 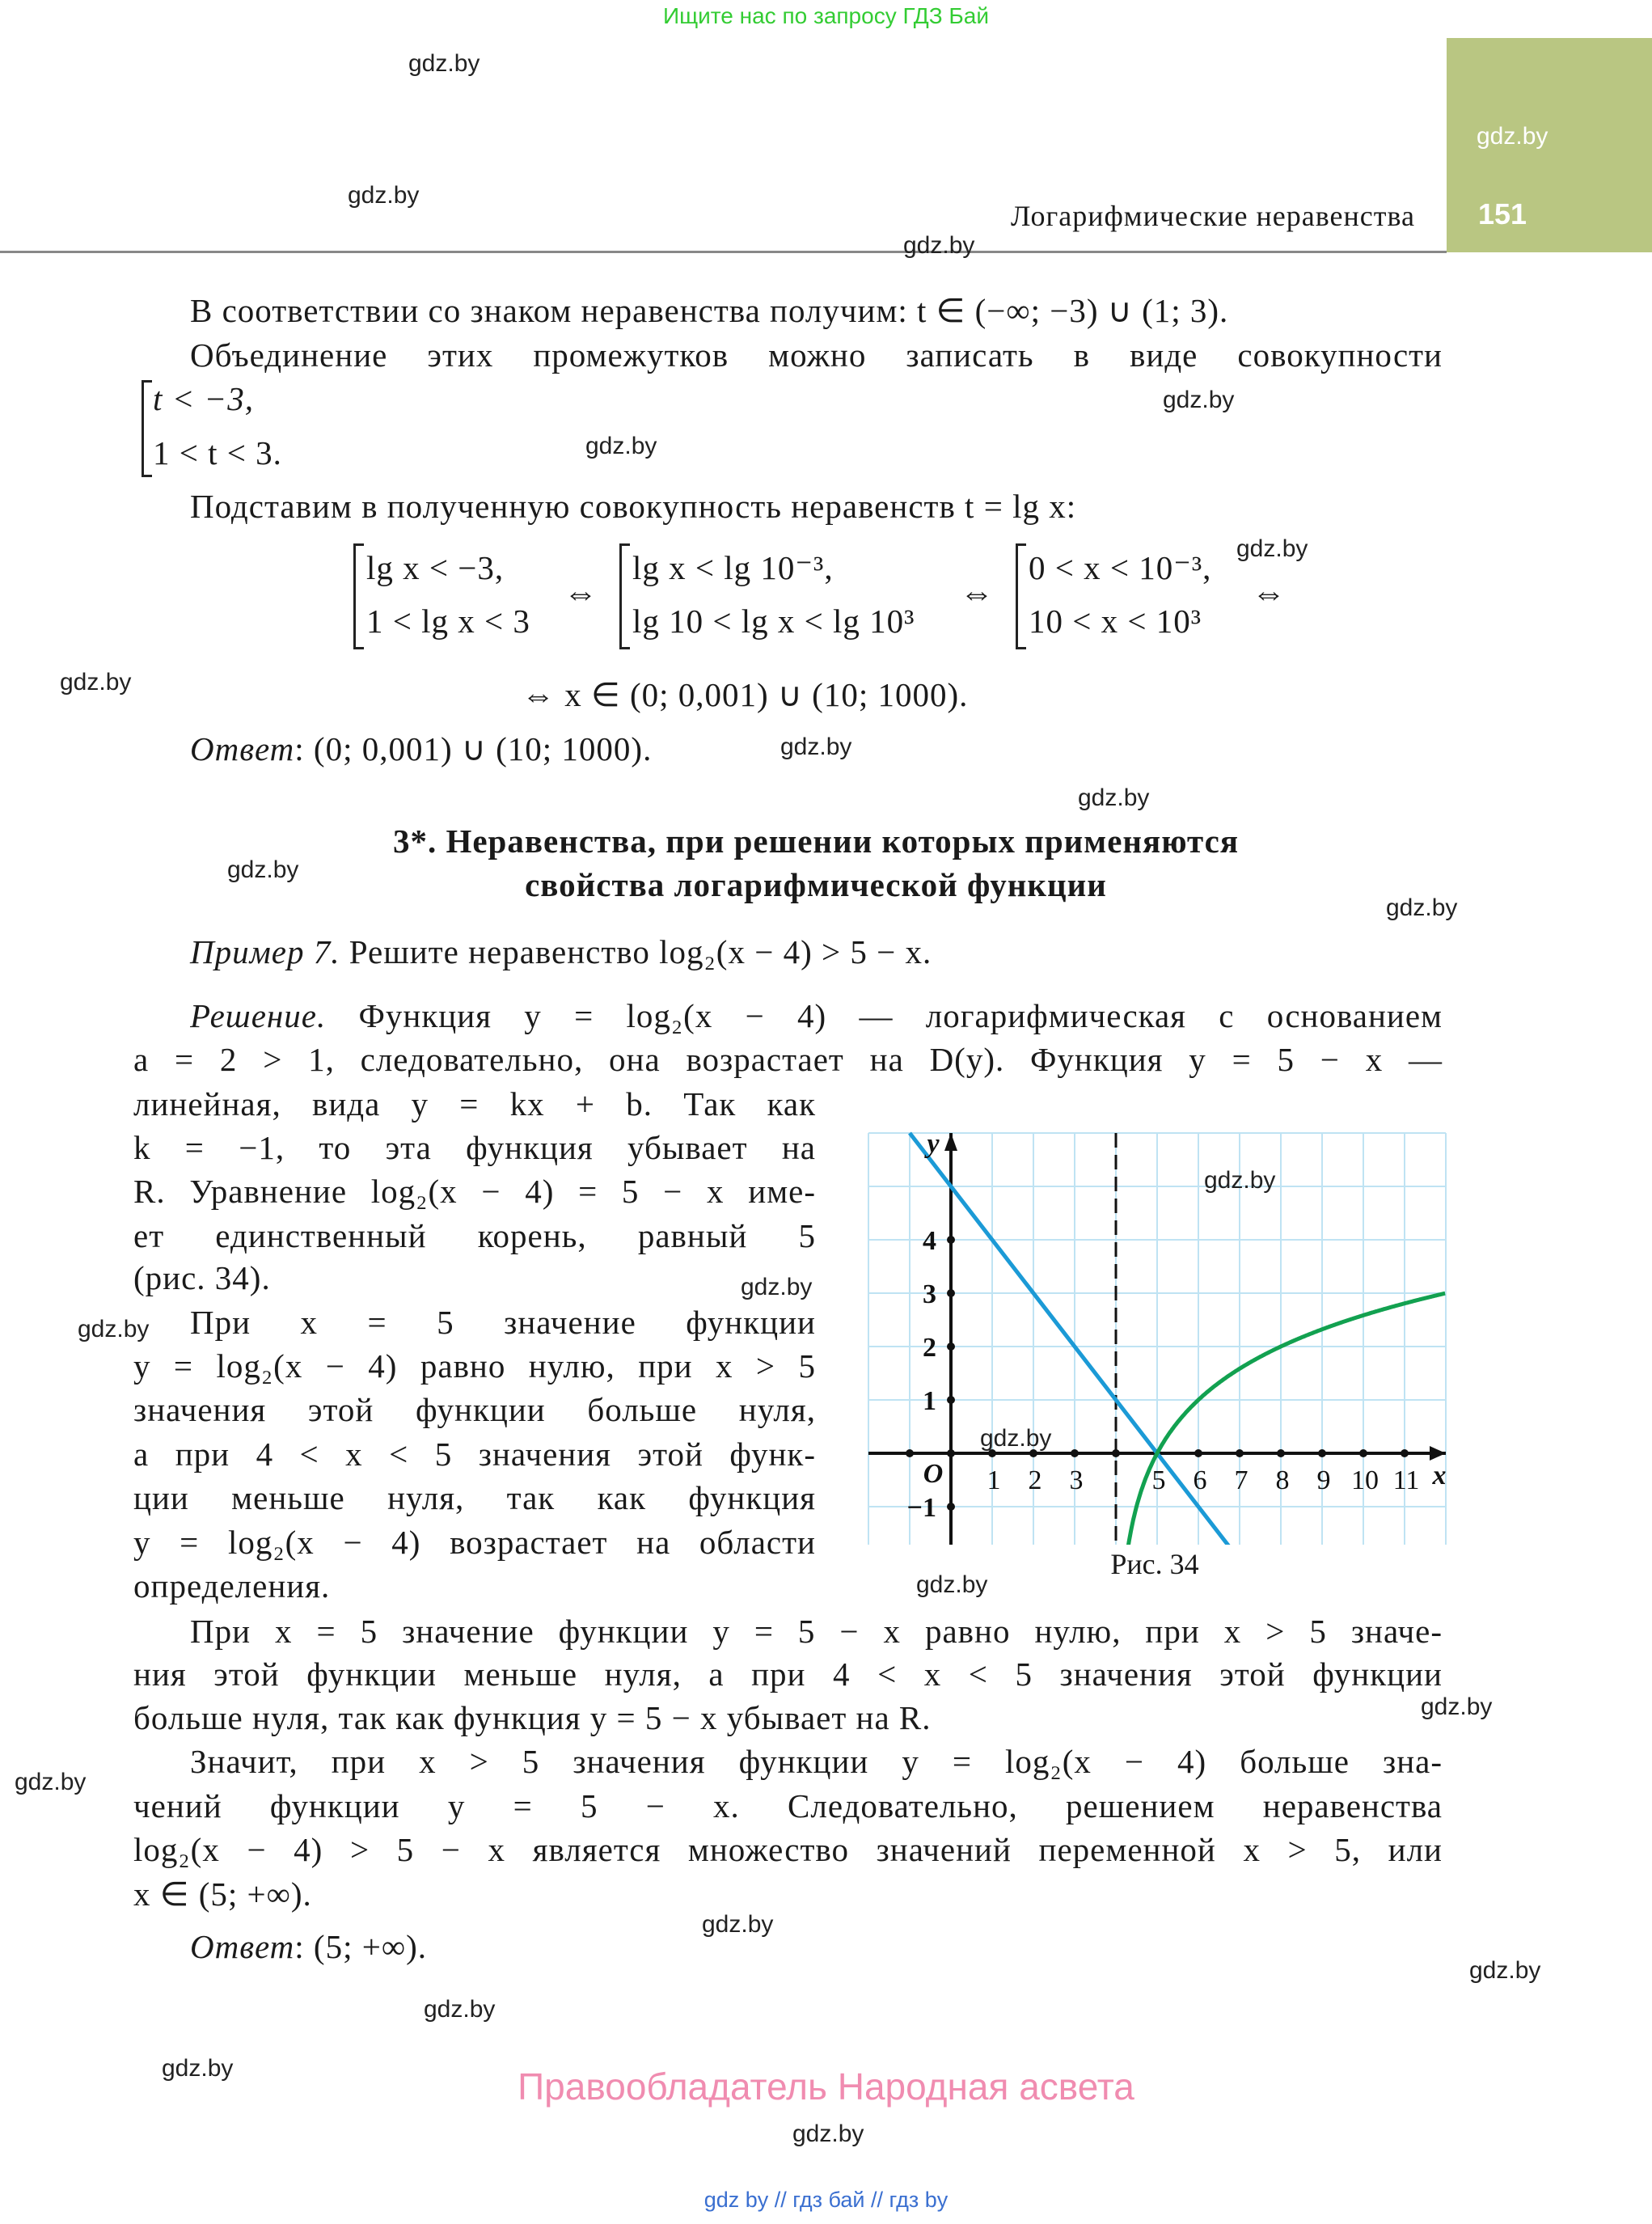 What do you see at coordinates (994, 1480) in the screenshot?
I see `x-tick-label: 1` at bounding box center [994, 1480].